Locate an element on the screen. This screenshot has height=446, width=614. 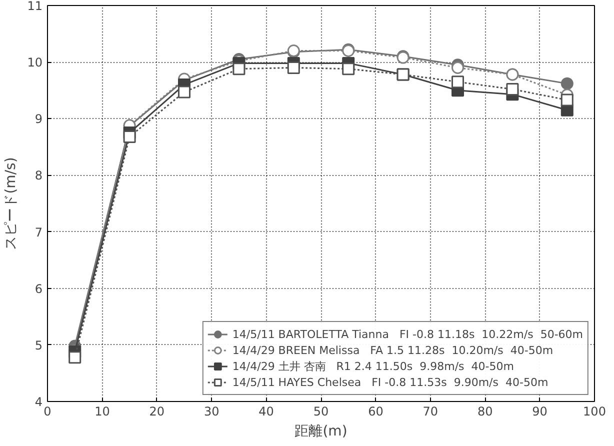
x-tick-label: 50 is located at coordinates (321, 411).